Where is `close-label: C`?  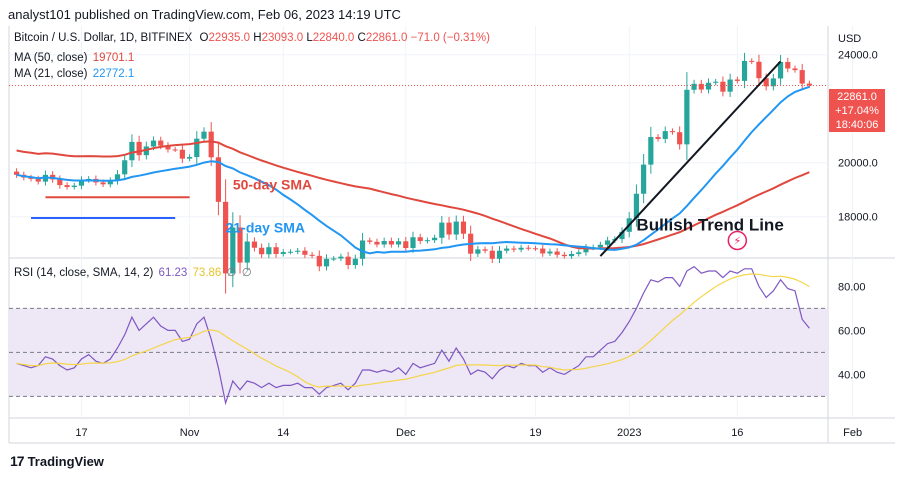
close-label: C is located at coordinates (361, 38).